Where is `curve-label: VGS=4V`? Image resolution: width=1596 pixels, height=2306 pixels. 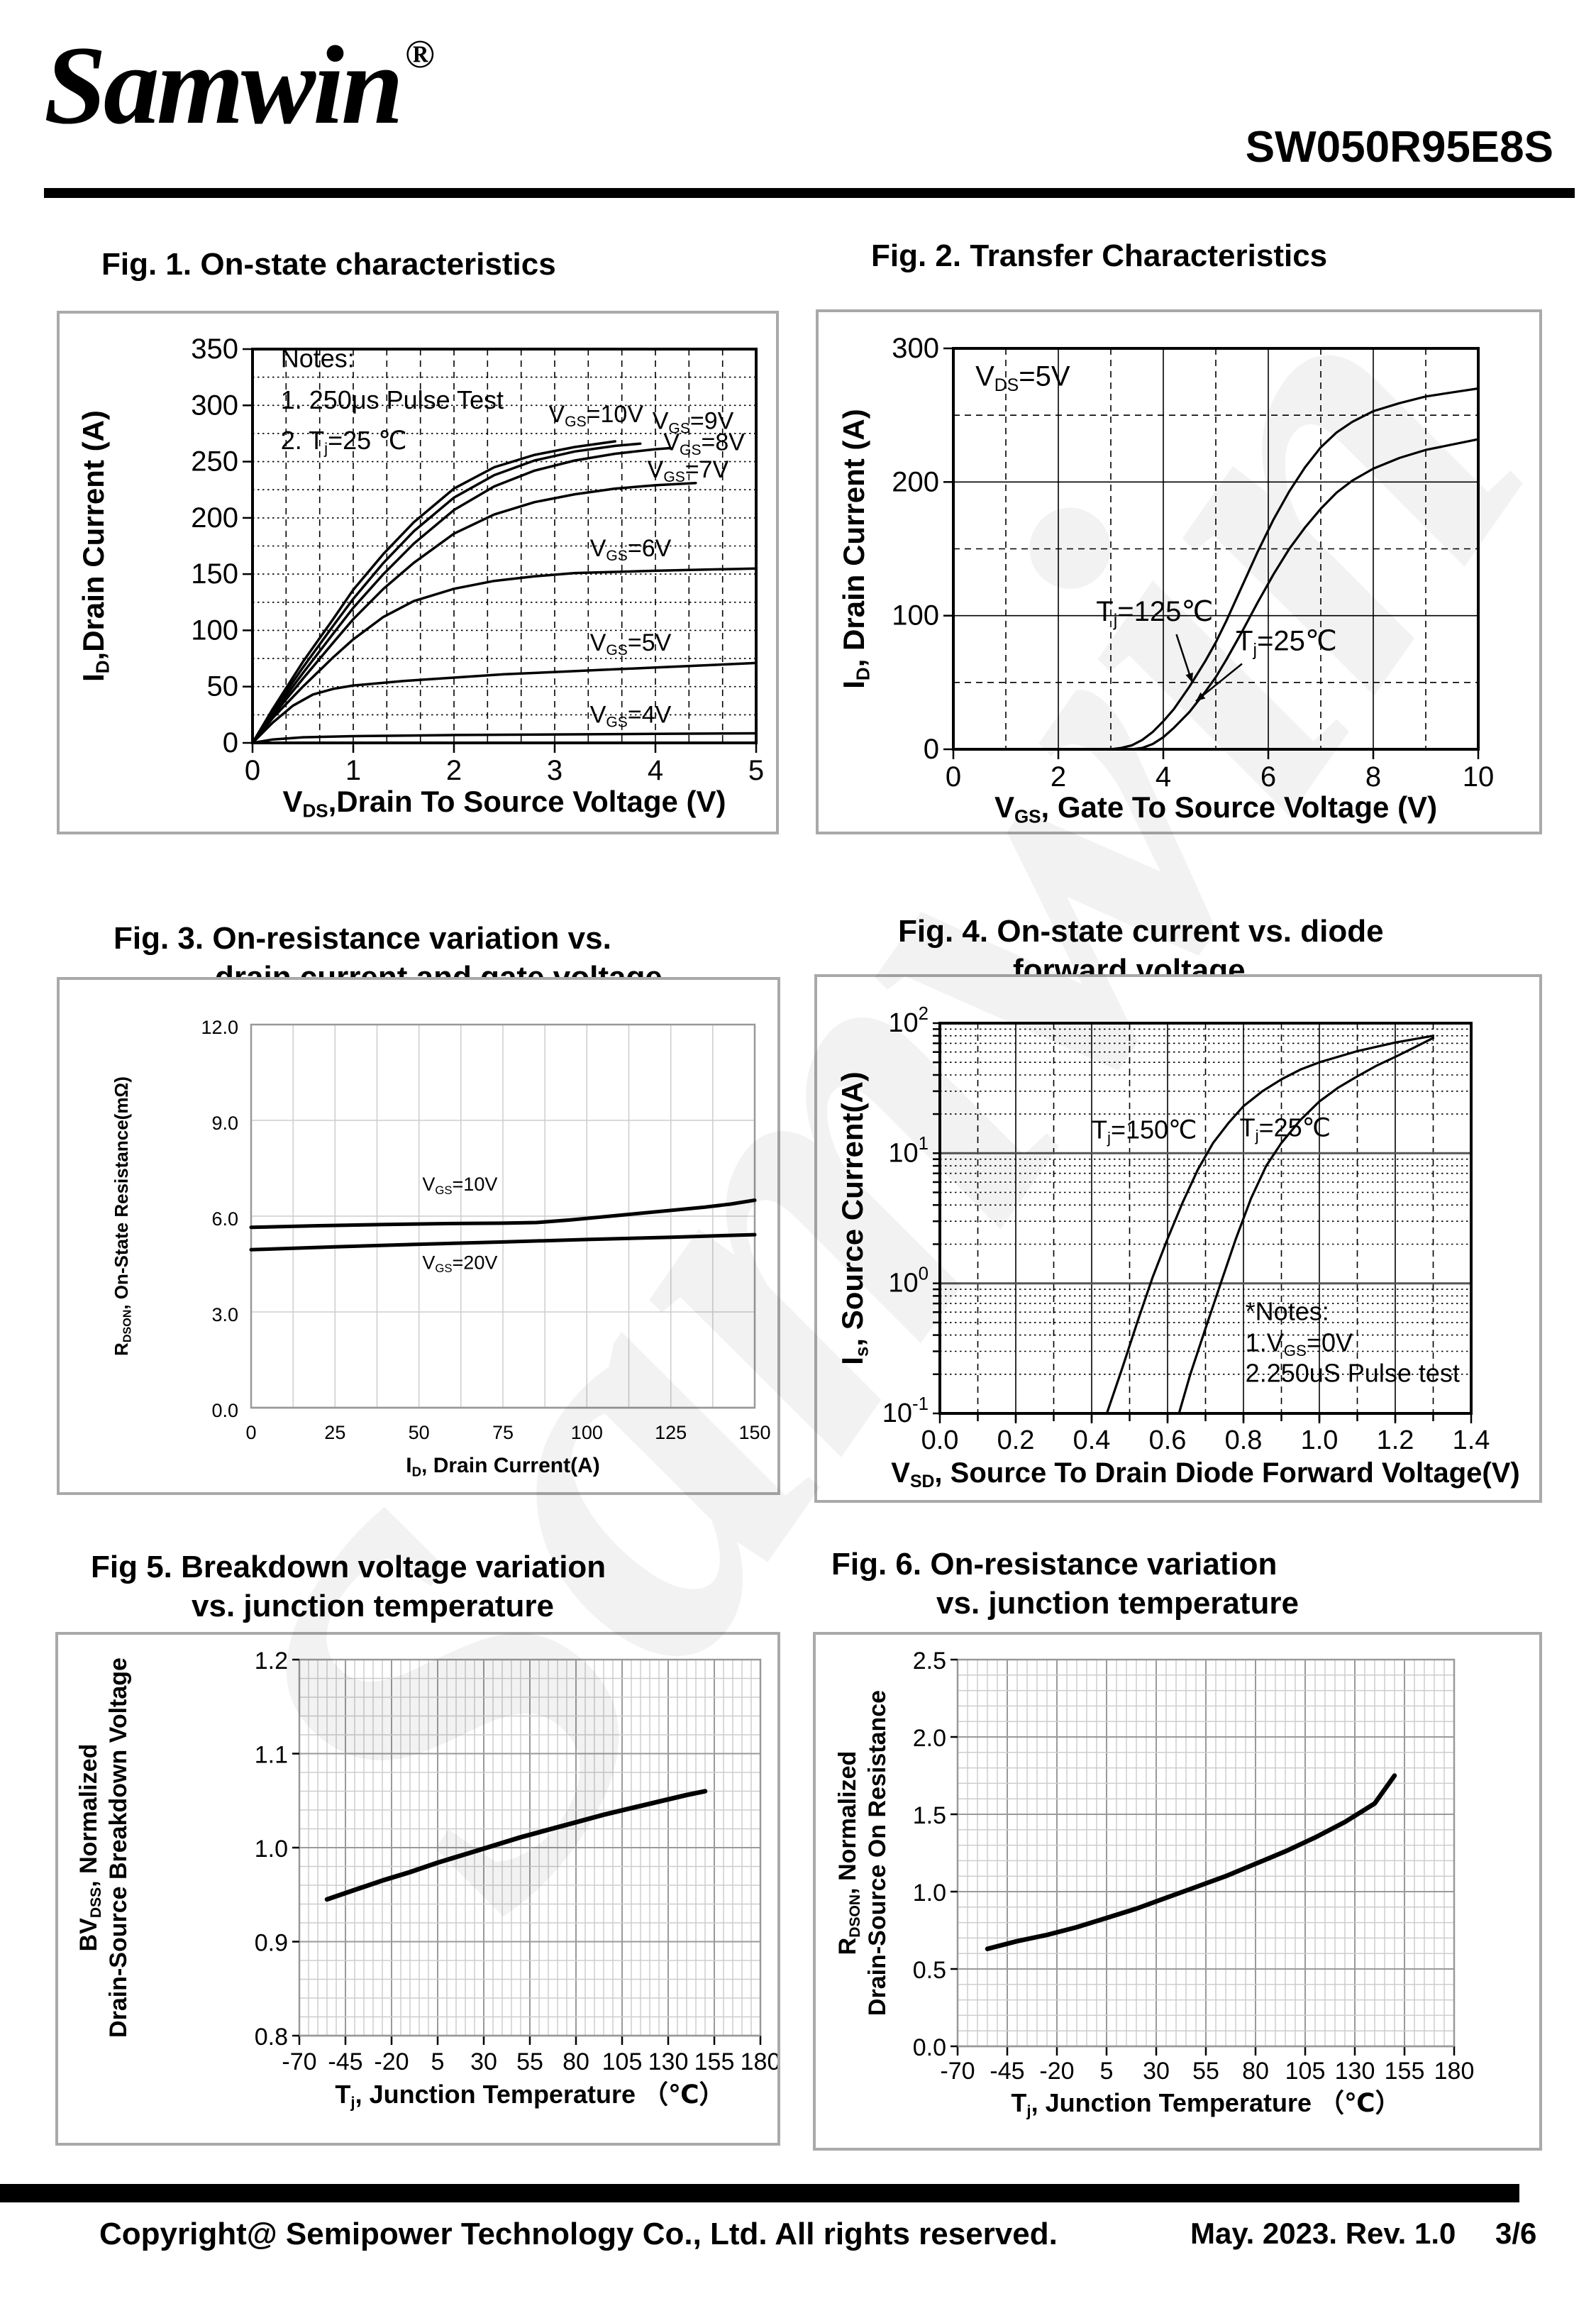
curve-label: VGS=4V is located at coordinates (631, 715).